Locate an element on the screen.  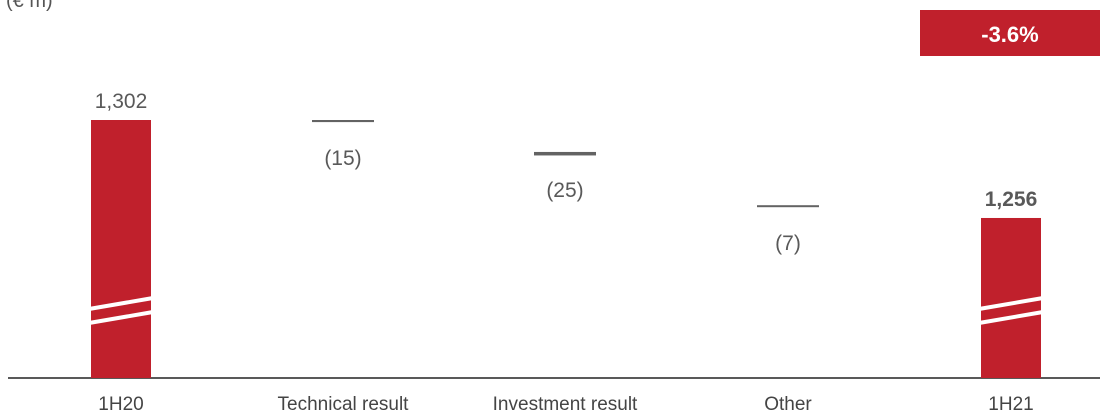
category-label: Technical result is located at coordinates (344, 404).